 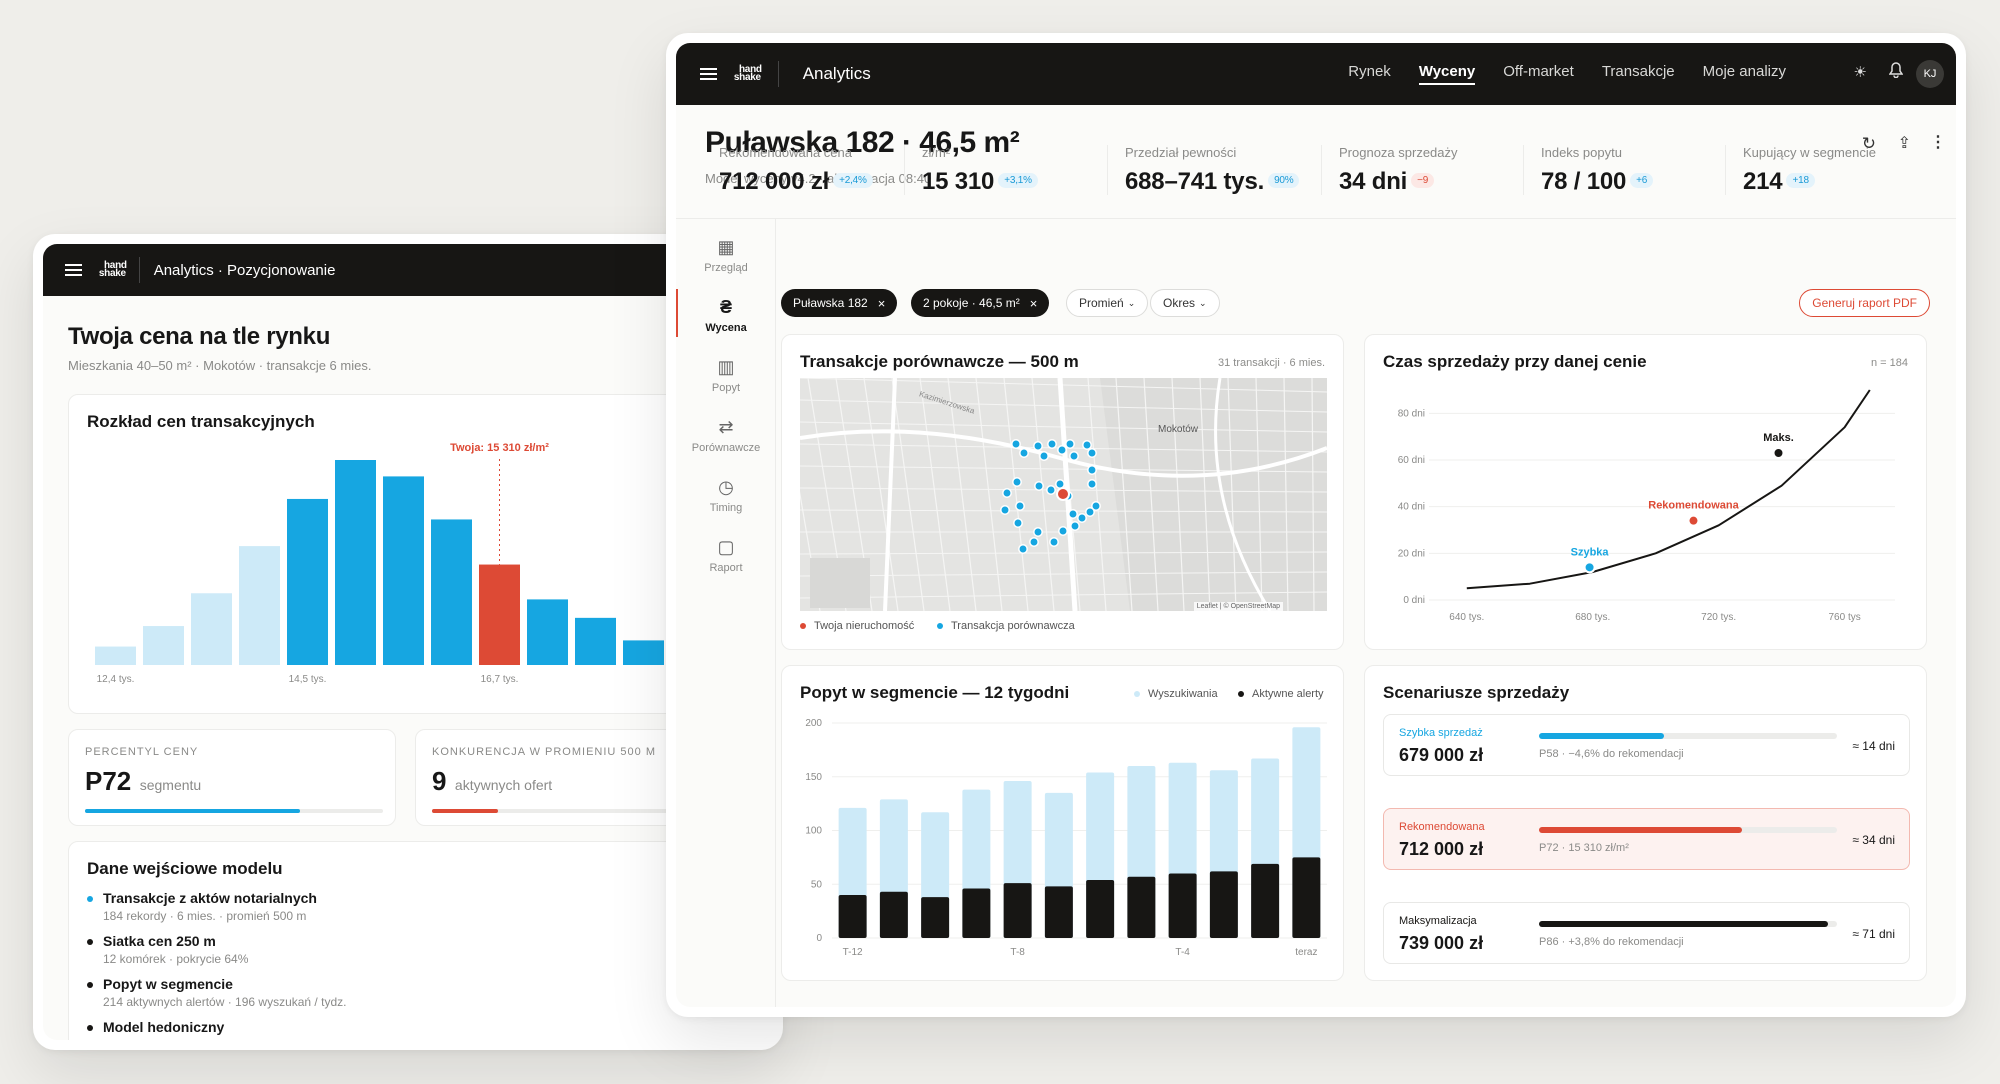 I want to click on curve-marker-label: Szybka, so click(x=1590, y=552).